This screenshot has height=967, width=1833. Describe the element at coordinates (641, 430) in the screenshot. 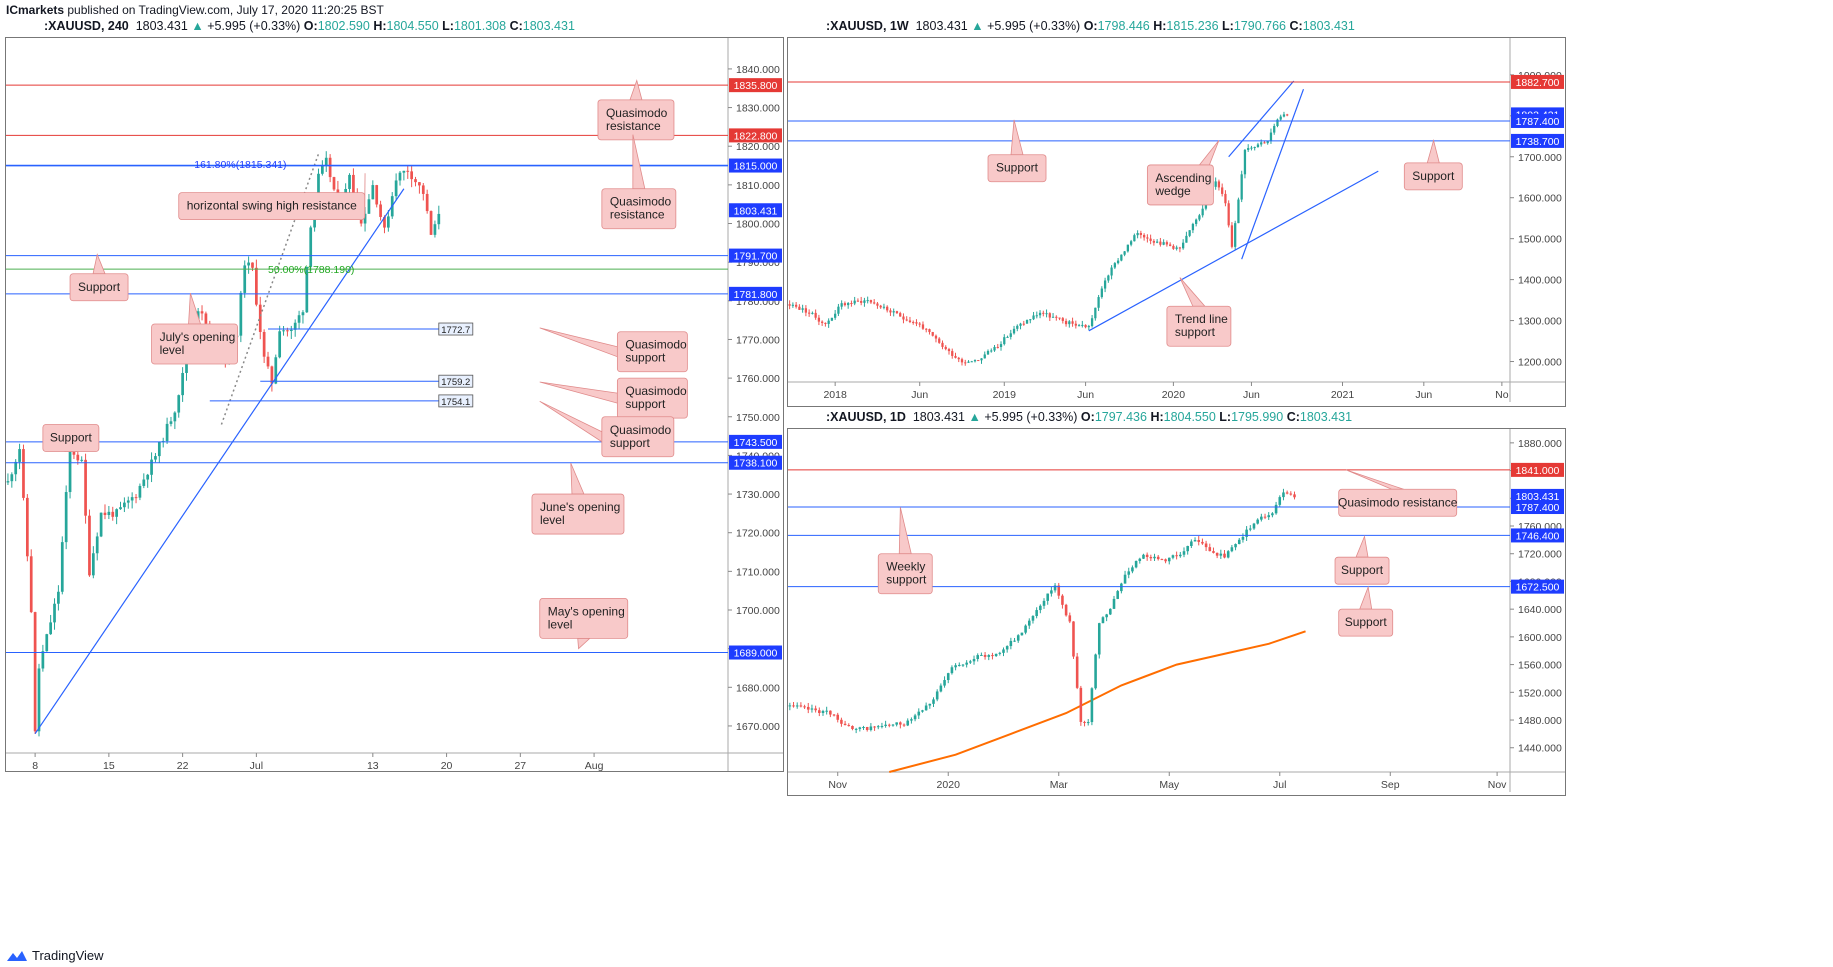

I see `callout-text: Quasimodo` at that location.